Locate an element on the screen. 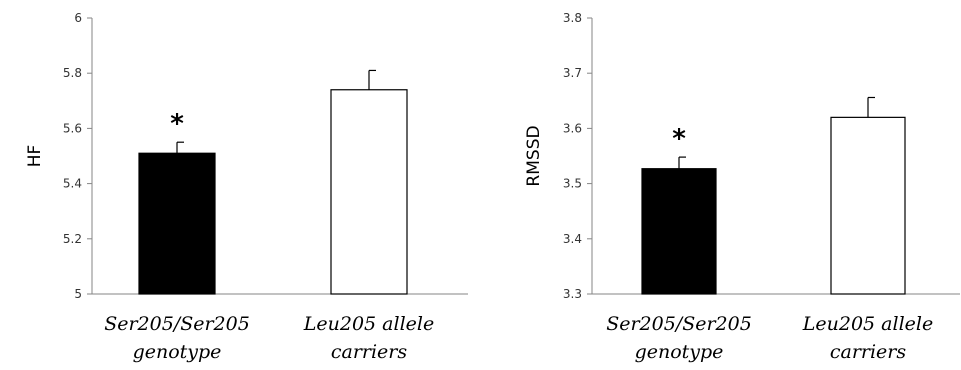 This screenshot has height=370, width=961. y-axis-title: HF is located at coordinates (35, 156).